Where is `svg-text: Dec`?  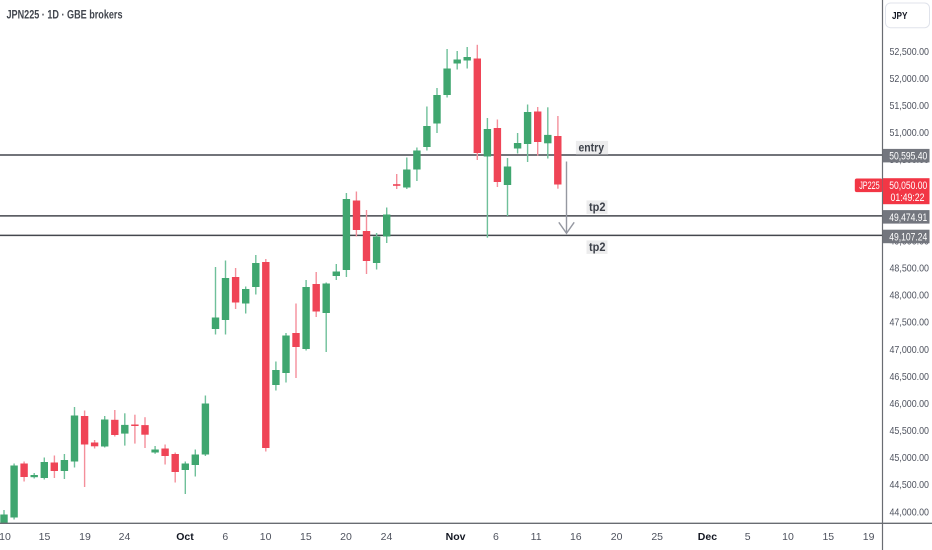 svg-text: Dec is located at coordinates (707, 537).